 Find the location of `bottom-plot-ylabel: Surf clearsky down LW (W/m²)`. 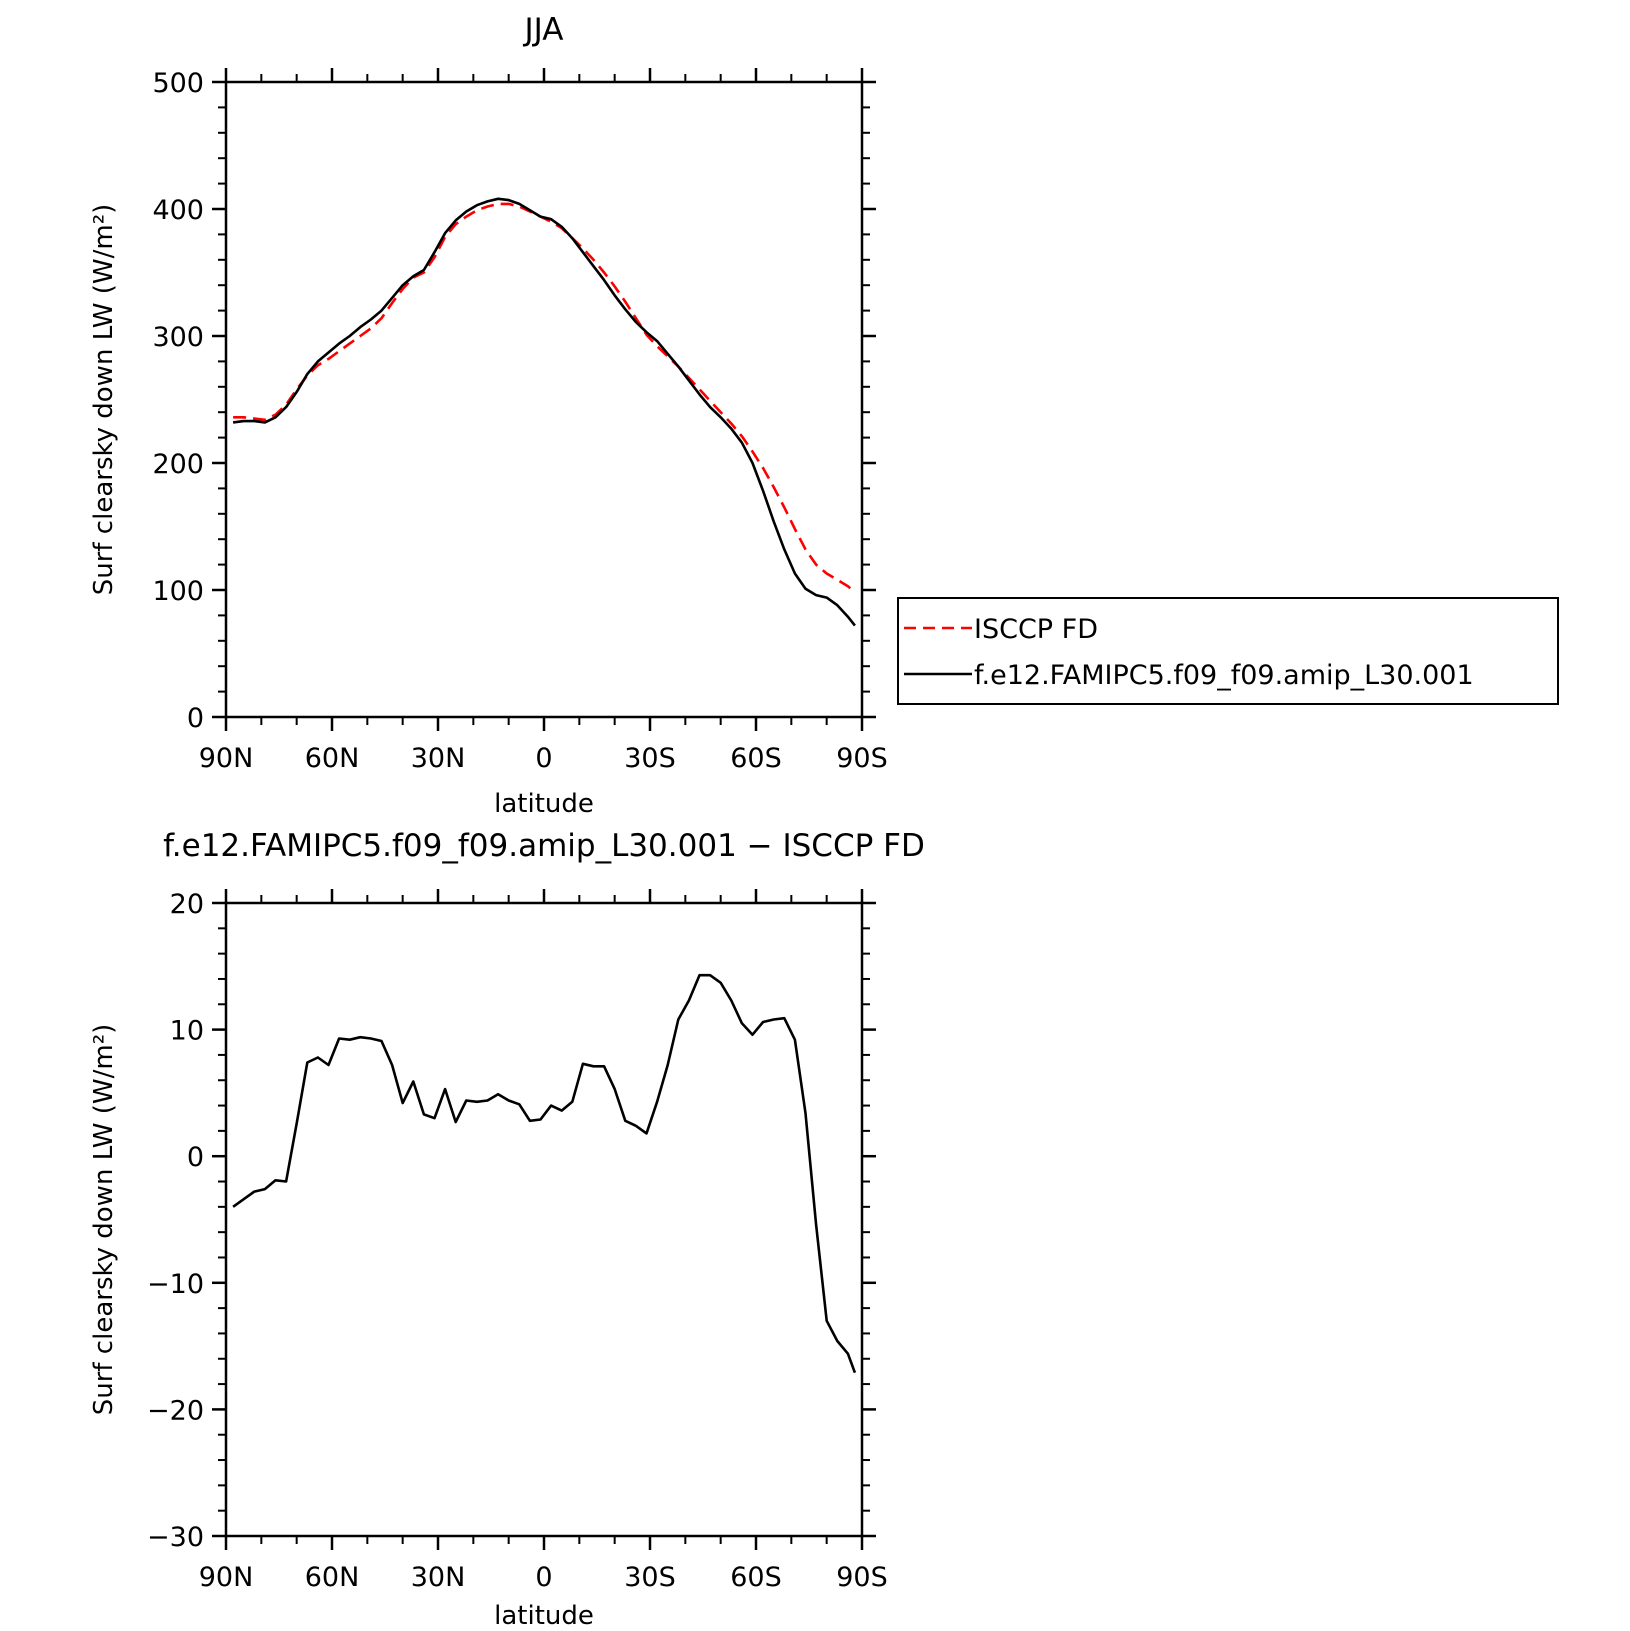

bottom-plot-ylabel: Surf clearsky down LW (W/m²) is located at coordinates (104, 1220).